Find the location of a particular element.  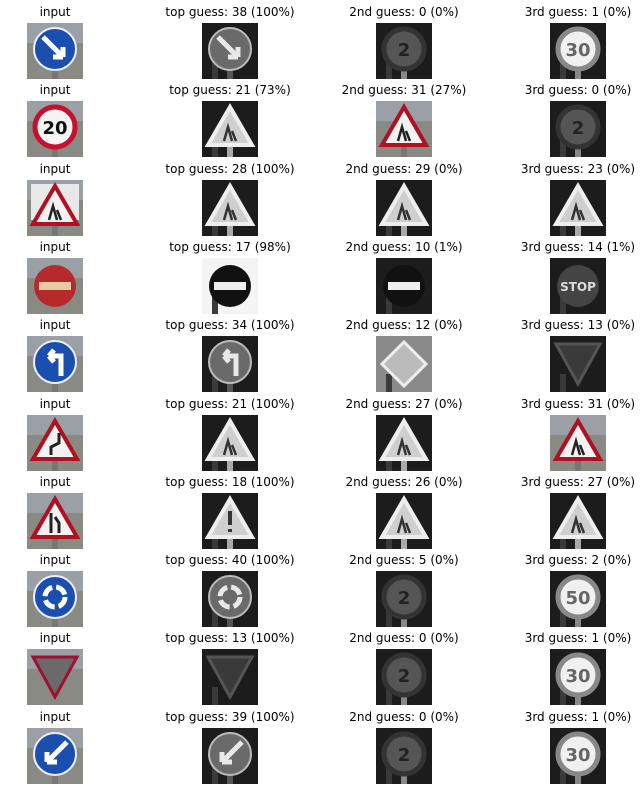

speed-limit-20-sign-icon: 20 is located at coordinates (55, 129).